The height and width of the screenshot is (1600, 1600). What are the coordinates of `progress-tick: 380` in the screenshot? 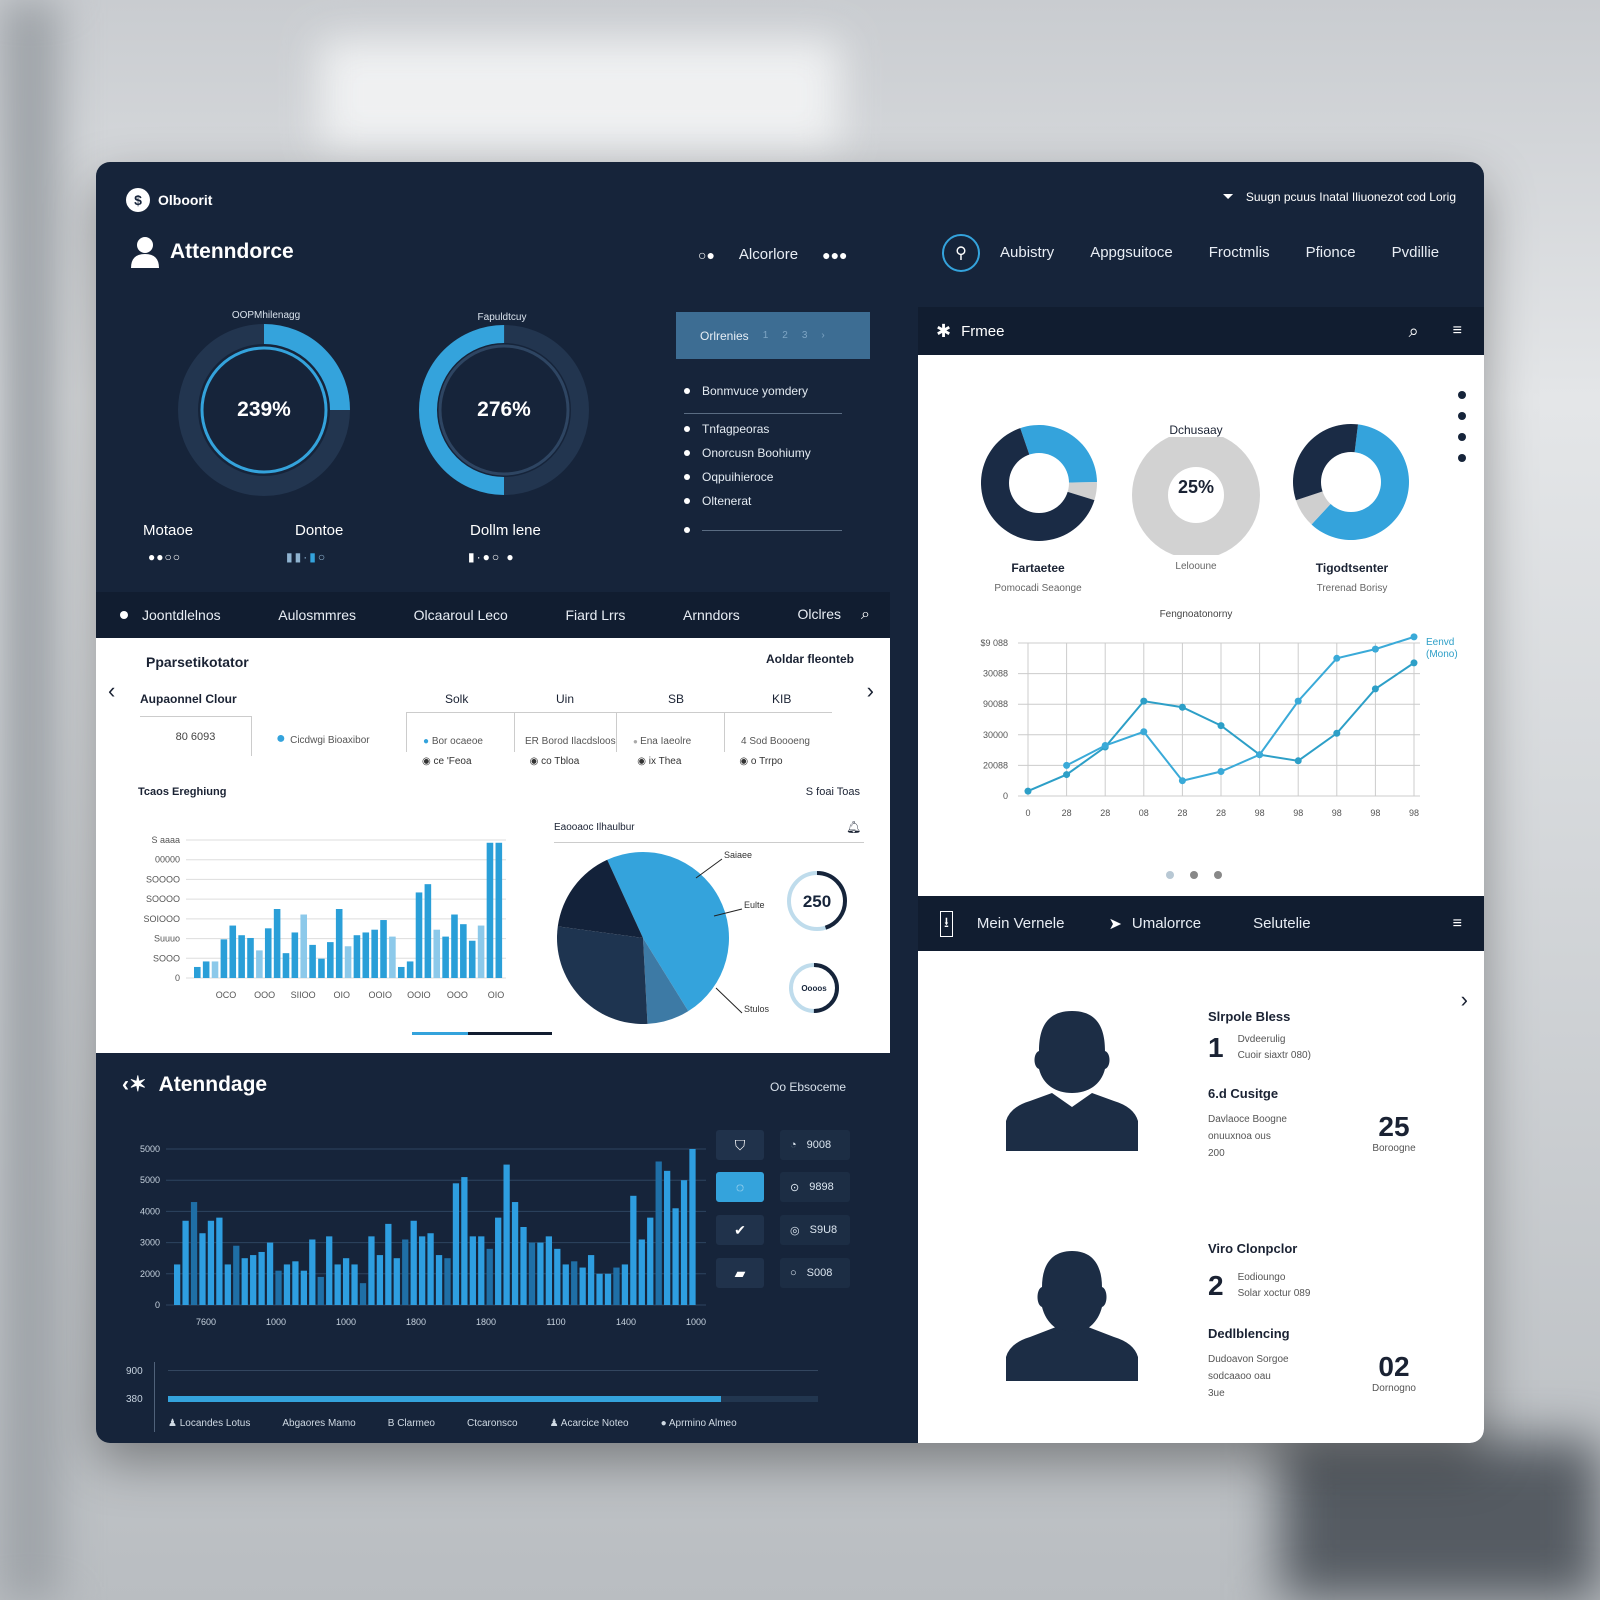 It's located at (134, 1399).